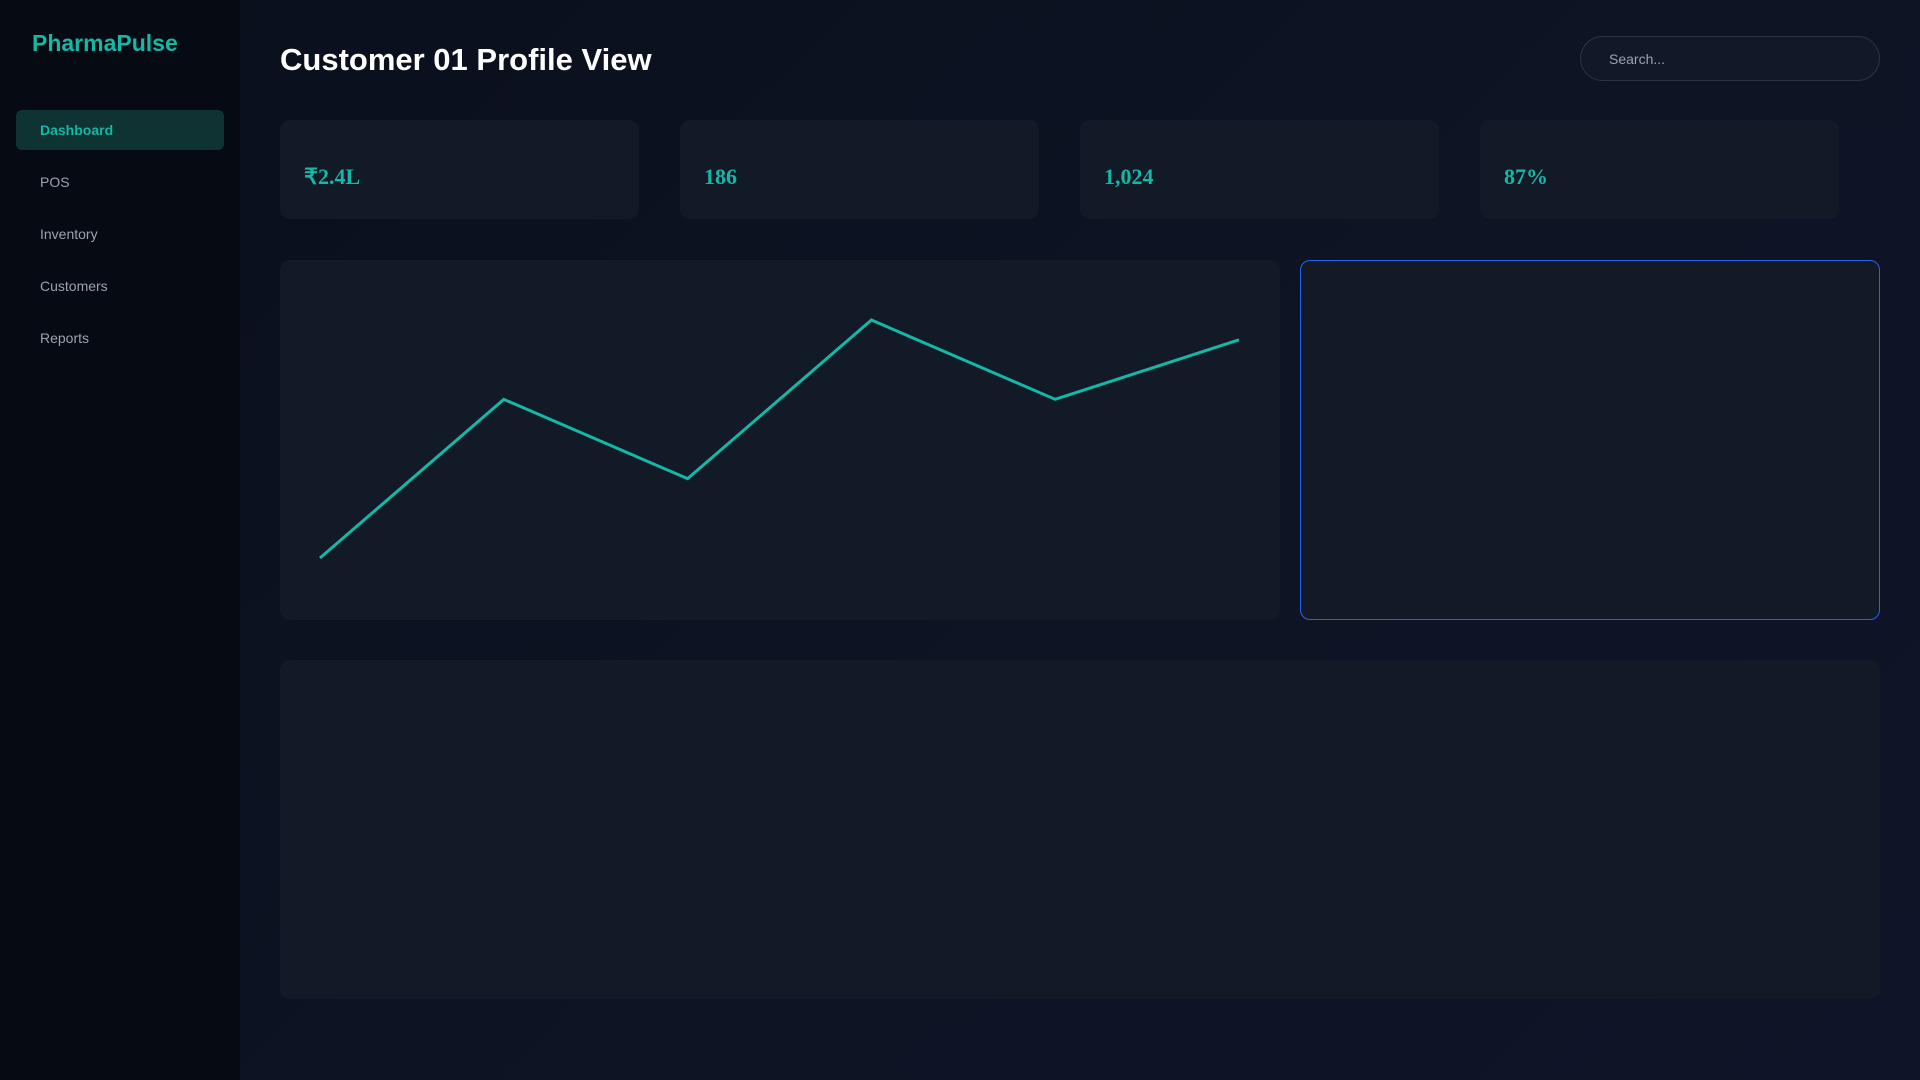  I want to click on nav-item: POS, so click(55, 182).